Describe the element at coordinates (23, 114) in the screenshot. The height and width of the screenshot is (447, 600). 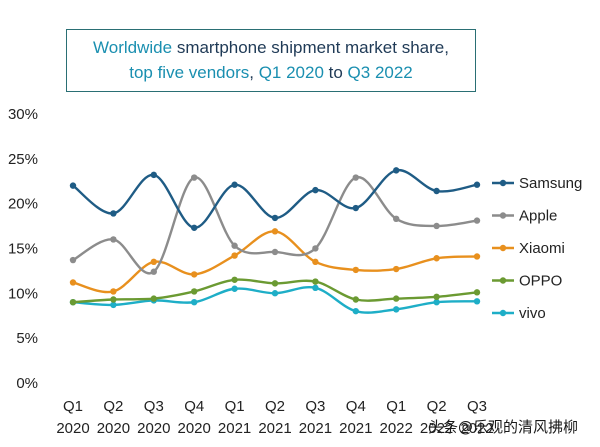
I see `y-tick-label: 30%` at that location.